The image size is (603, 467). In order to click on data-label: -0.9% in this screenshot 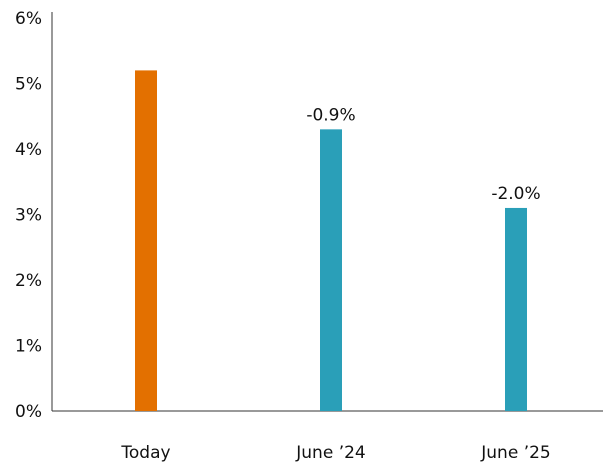, I will do `click(330, 115)`.